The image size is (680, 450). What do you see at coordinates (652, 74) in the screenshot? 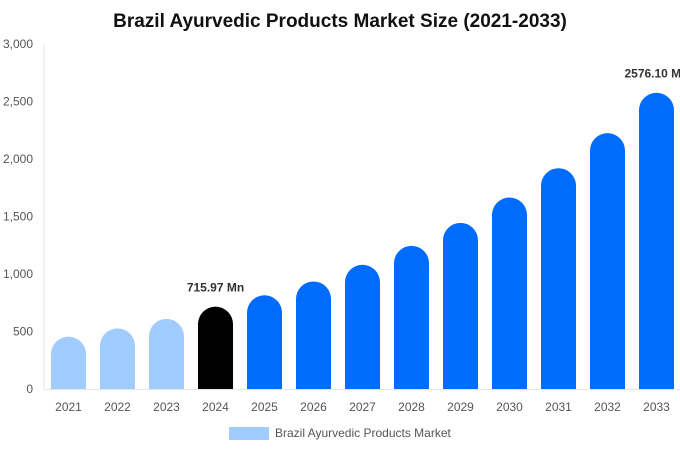
I see `data-label-2033: 2576.10 Mn` at bounding box center [652, 74].